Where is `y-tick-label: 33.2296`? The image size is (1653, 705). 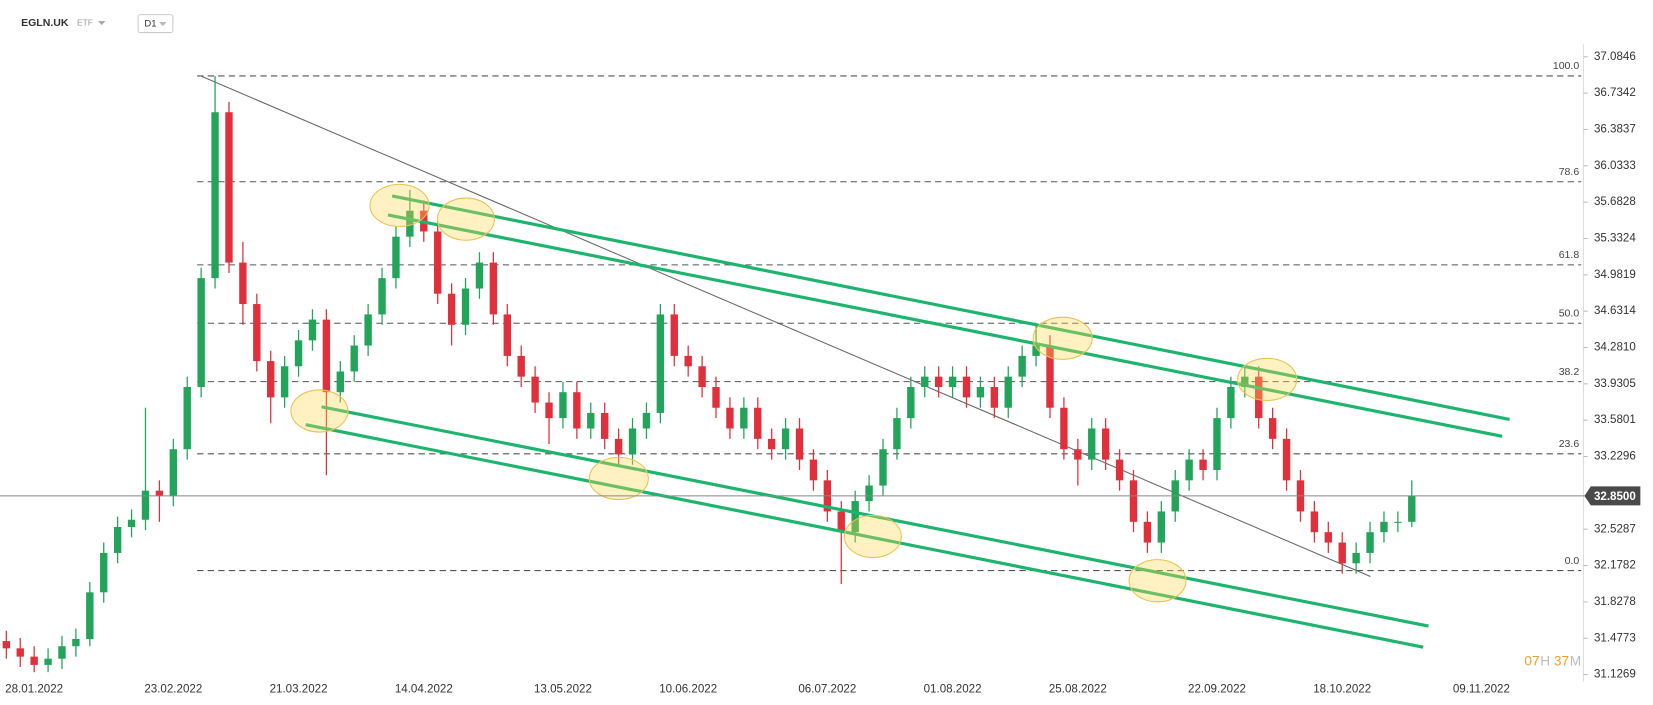
y-tick-label: 33.2296 is located at coordinates (1615, 457).